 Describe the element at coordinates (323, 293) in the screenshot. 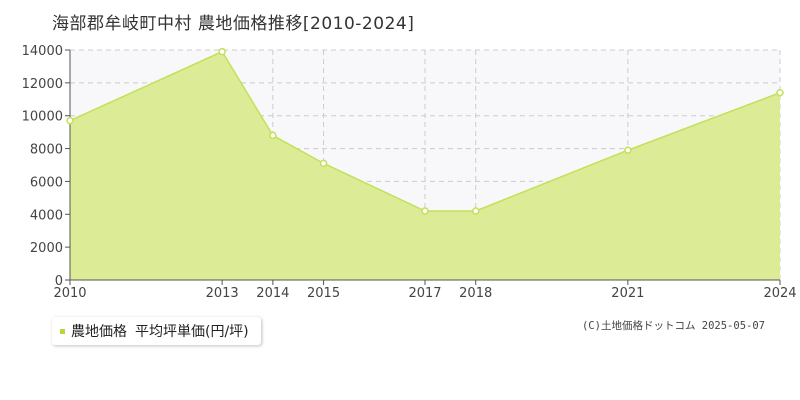

I see `x-tick-label: 2015` at that location.